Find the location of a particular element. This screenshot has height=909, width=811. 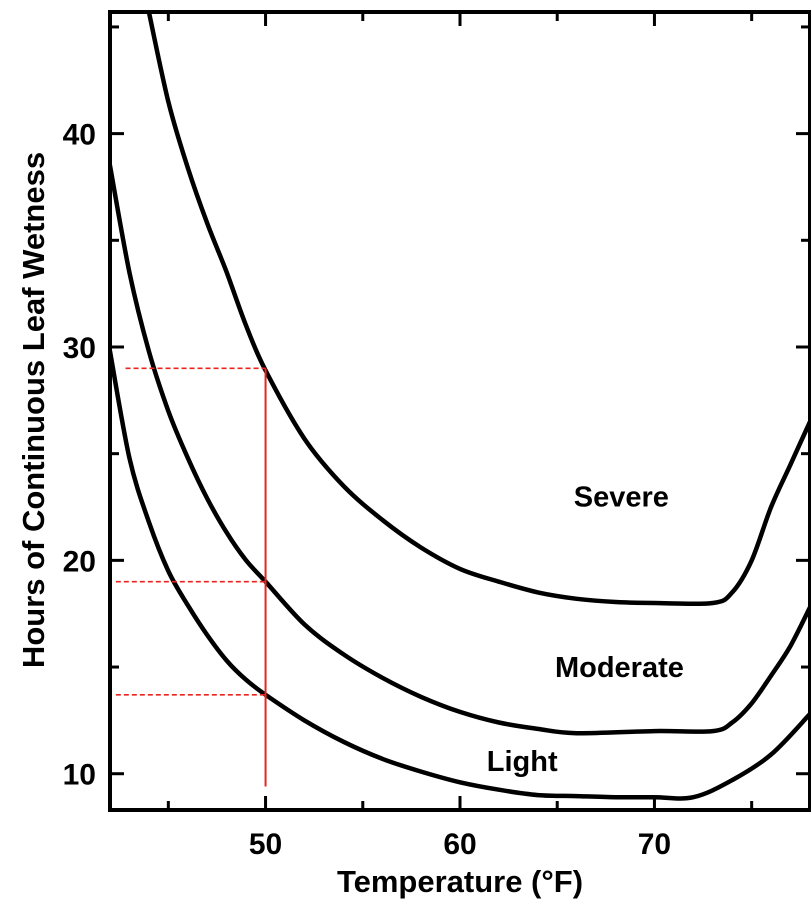

region-label-moderate: Moderate is located at coordinates (619, 668).